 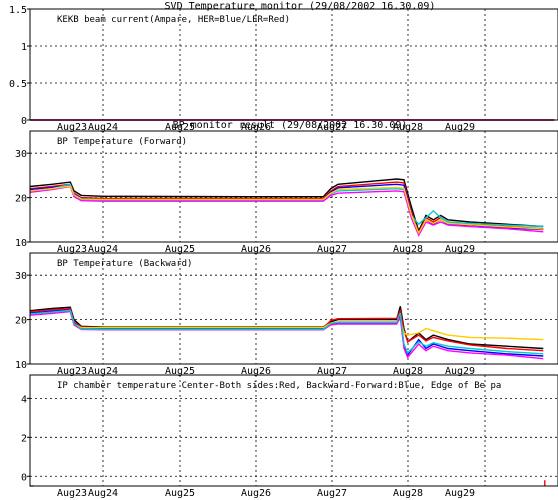 What do you see at coordinates (122, 142) in the screenshot?
I see `panel-label: BP Temperature (Forward)` at bounding box center [122, 142].